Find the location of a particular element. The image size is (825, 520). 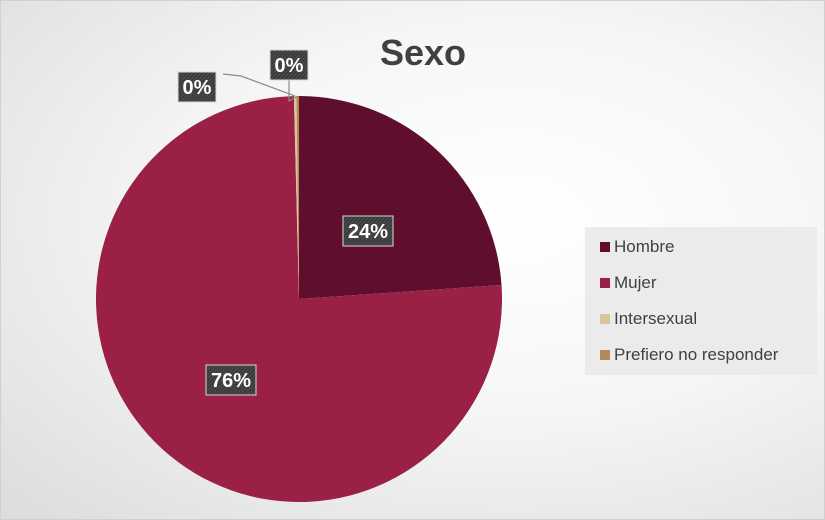

pie-slice-prefiero-no-responder is located at coordinates (297, 197).